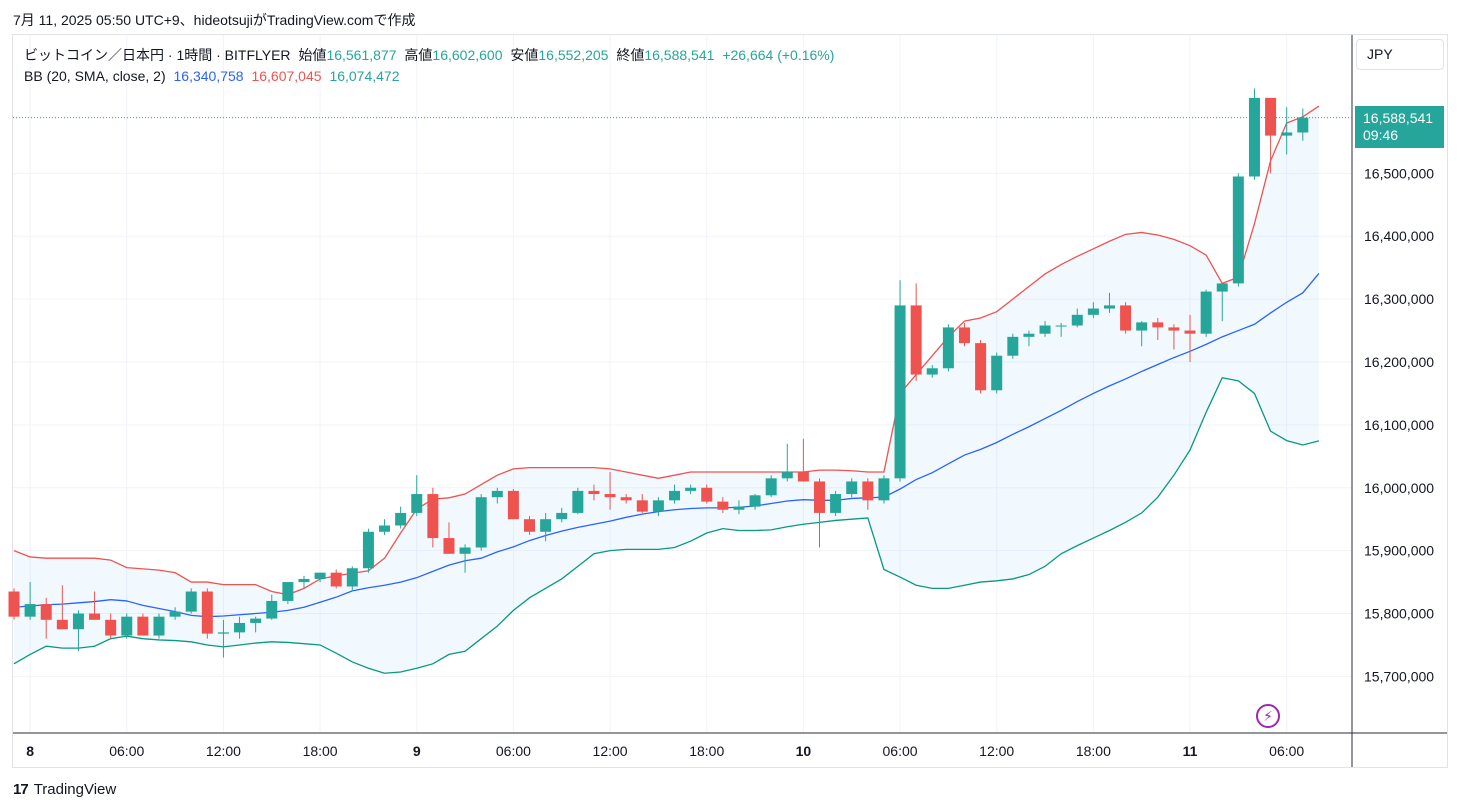 The width and height of the screenshot is (1462, 812). I want to click on y-tick-label: 16,200,000, so click(1399, 362).